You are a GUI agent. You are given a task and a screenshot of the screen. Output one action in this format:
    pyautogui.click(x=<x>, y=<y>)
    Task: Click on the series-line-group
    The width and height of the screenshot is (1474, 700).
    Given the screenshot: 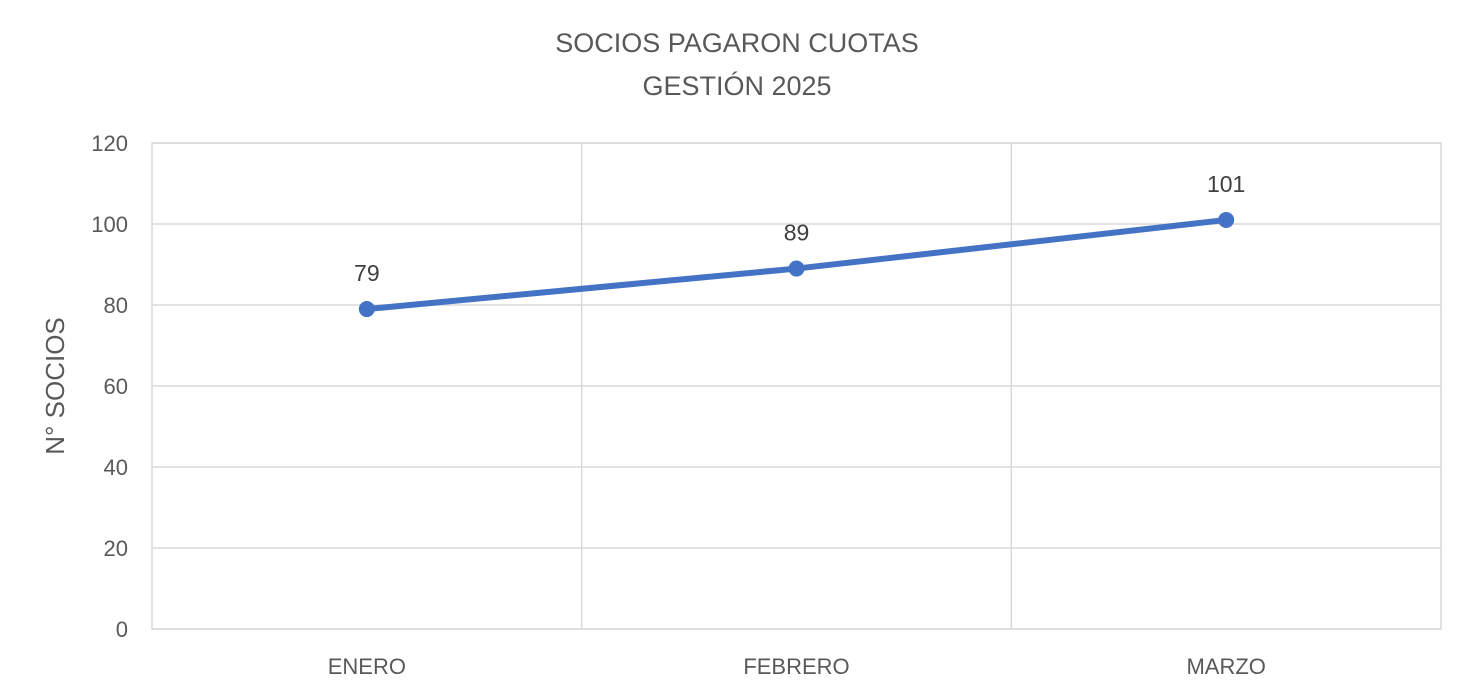 What is the action you would take?
    pyautogui.click(x=796, y=264)
    